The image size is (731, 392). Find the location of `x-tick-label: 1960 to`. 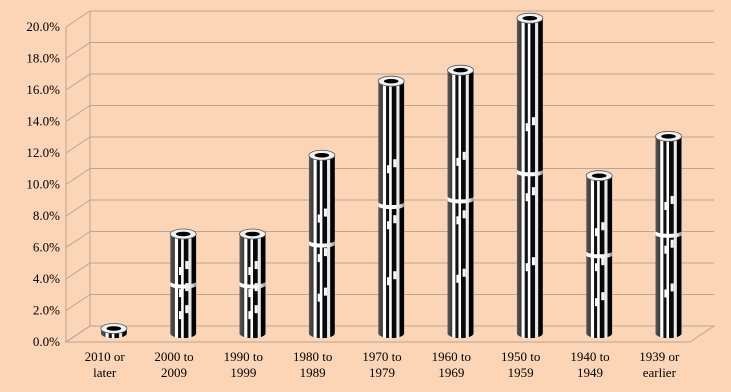

x-tick-label: 1960 to is located at coordinates (451, 356).